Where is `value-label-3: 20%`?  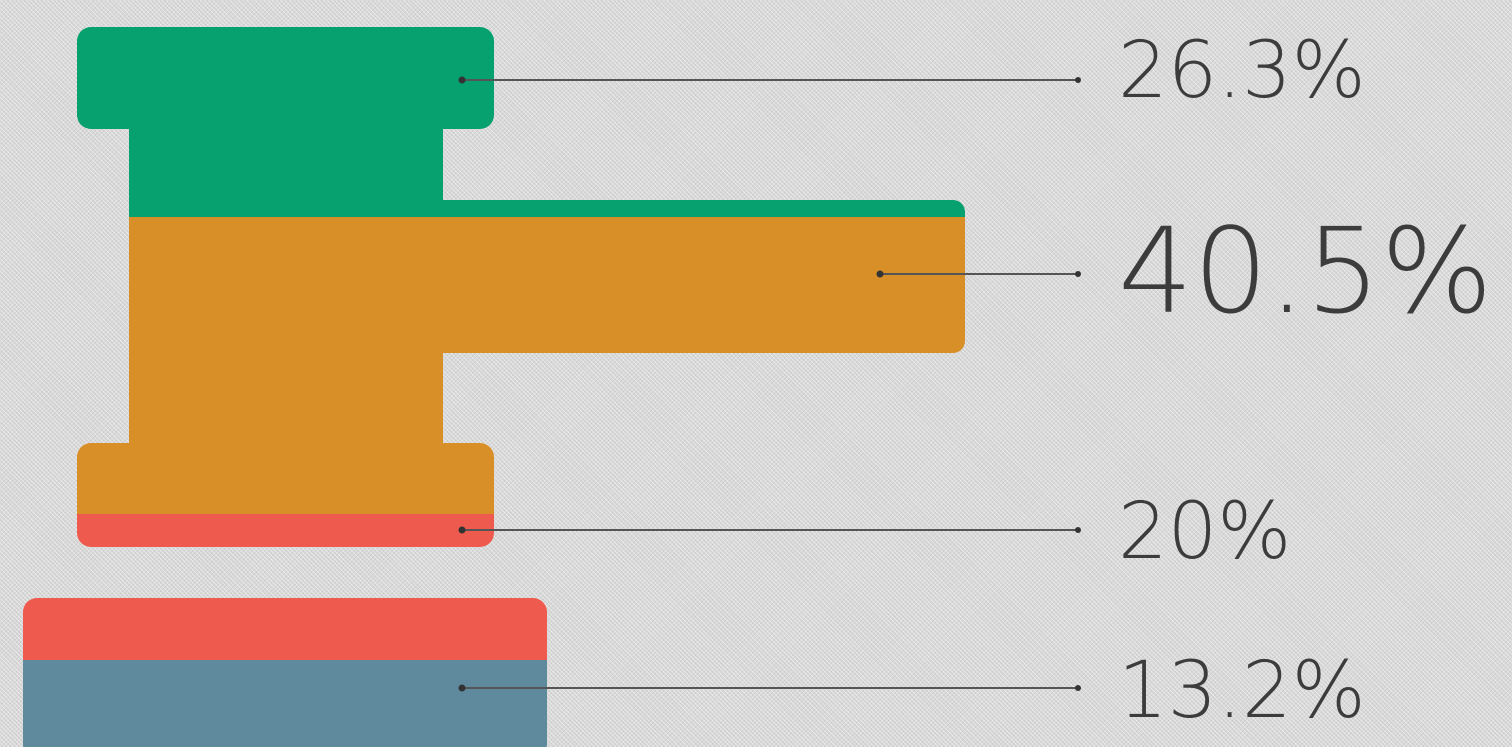 value-label-3: 20% is located at coordinates (1204, 532).